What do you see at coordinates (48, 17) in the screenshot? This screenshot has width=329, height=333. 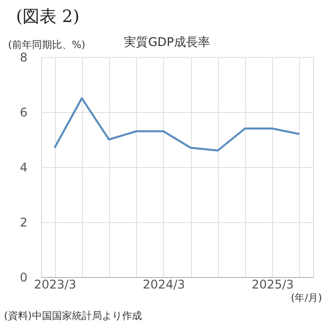 I see `chart-title: (図表 2)` at bounding box center [48, 17].